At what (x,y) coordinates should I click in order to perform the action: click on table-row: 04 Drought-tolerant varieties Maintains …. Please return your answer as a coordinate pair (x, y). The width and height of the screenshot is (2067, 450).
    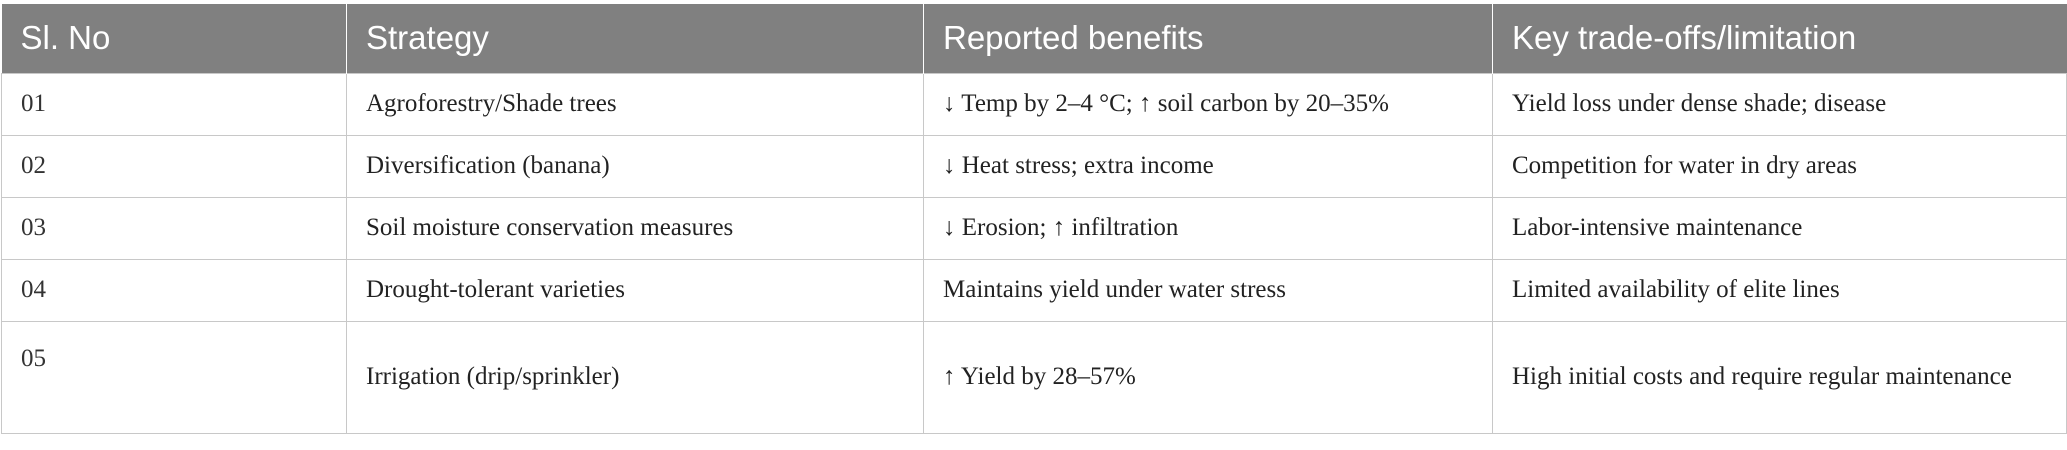
    Looking at the image, I should click on (1034, 290).